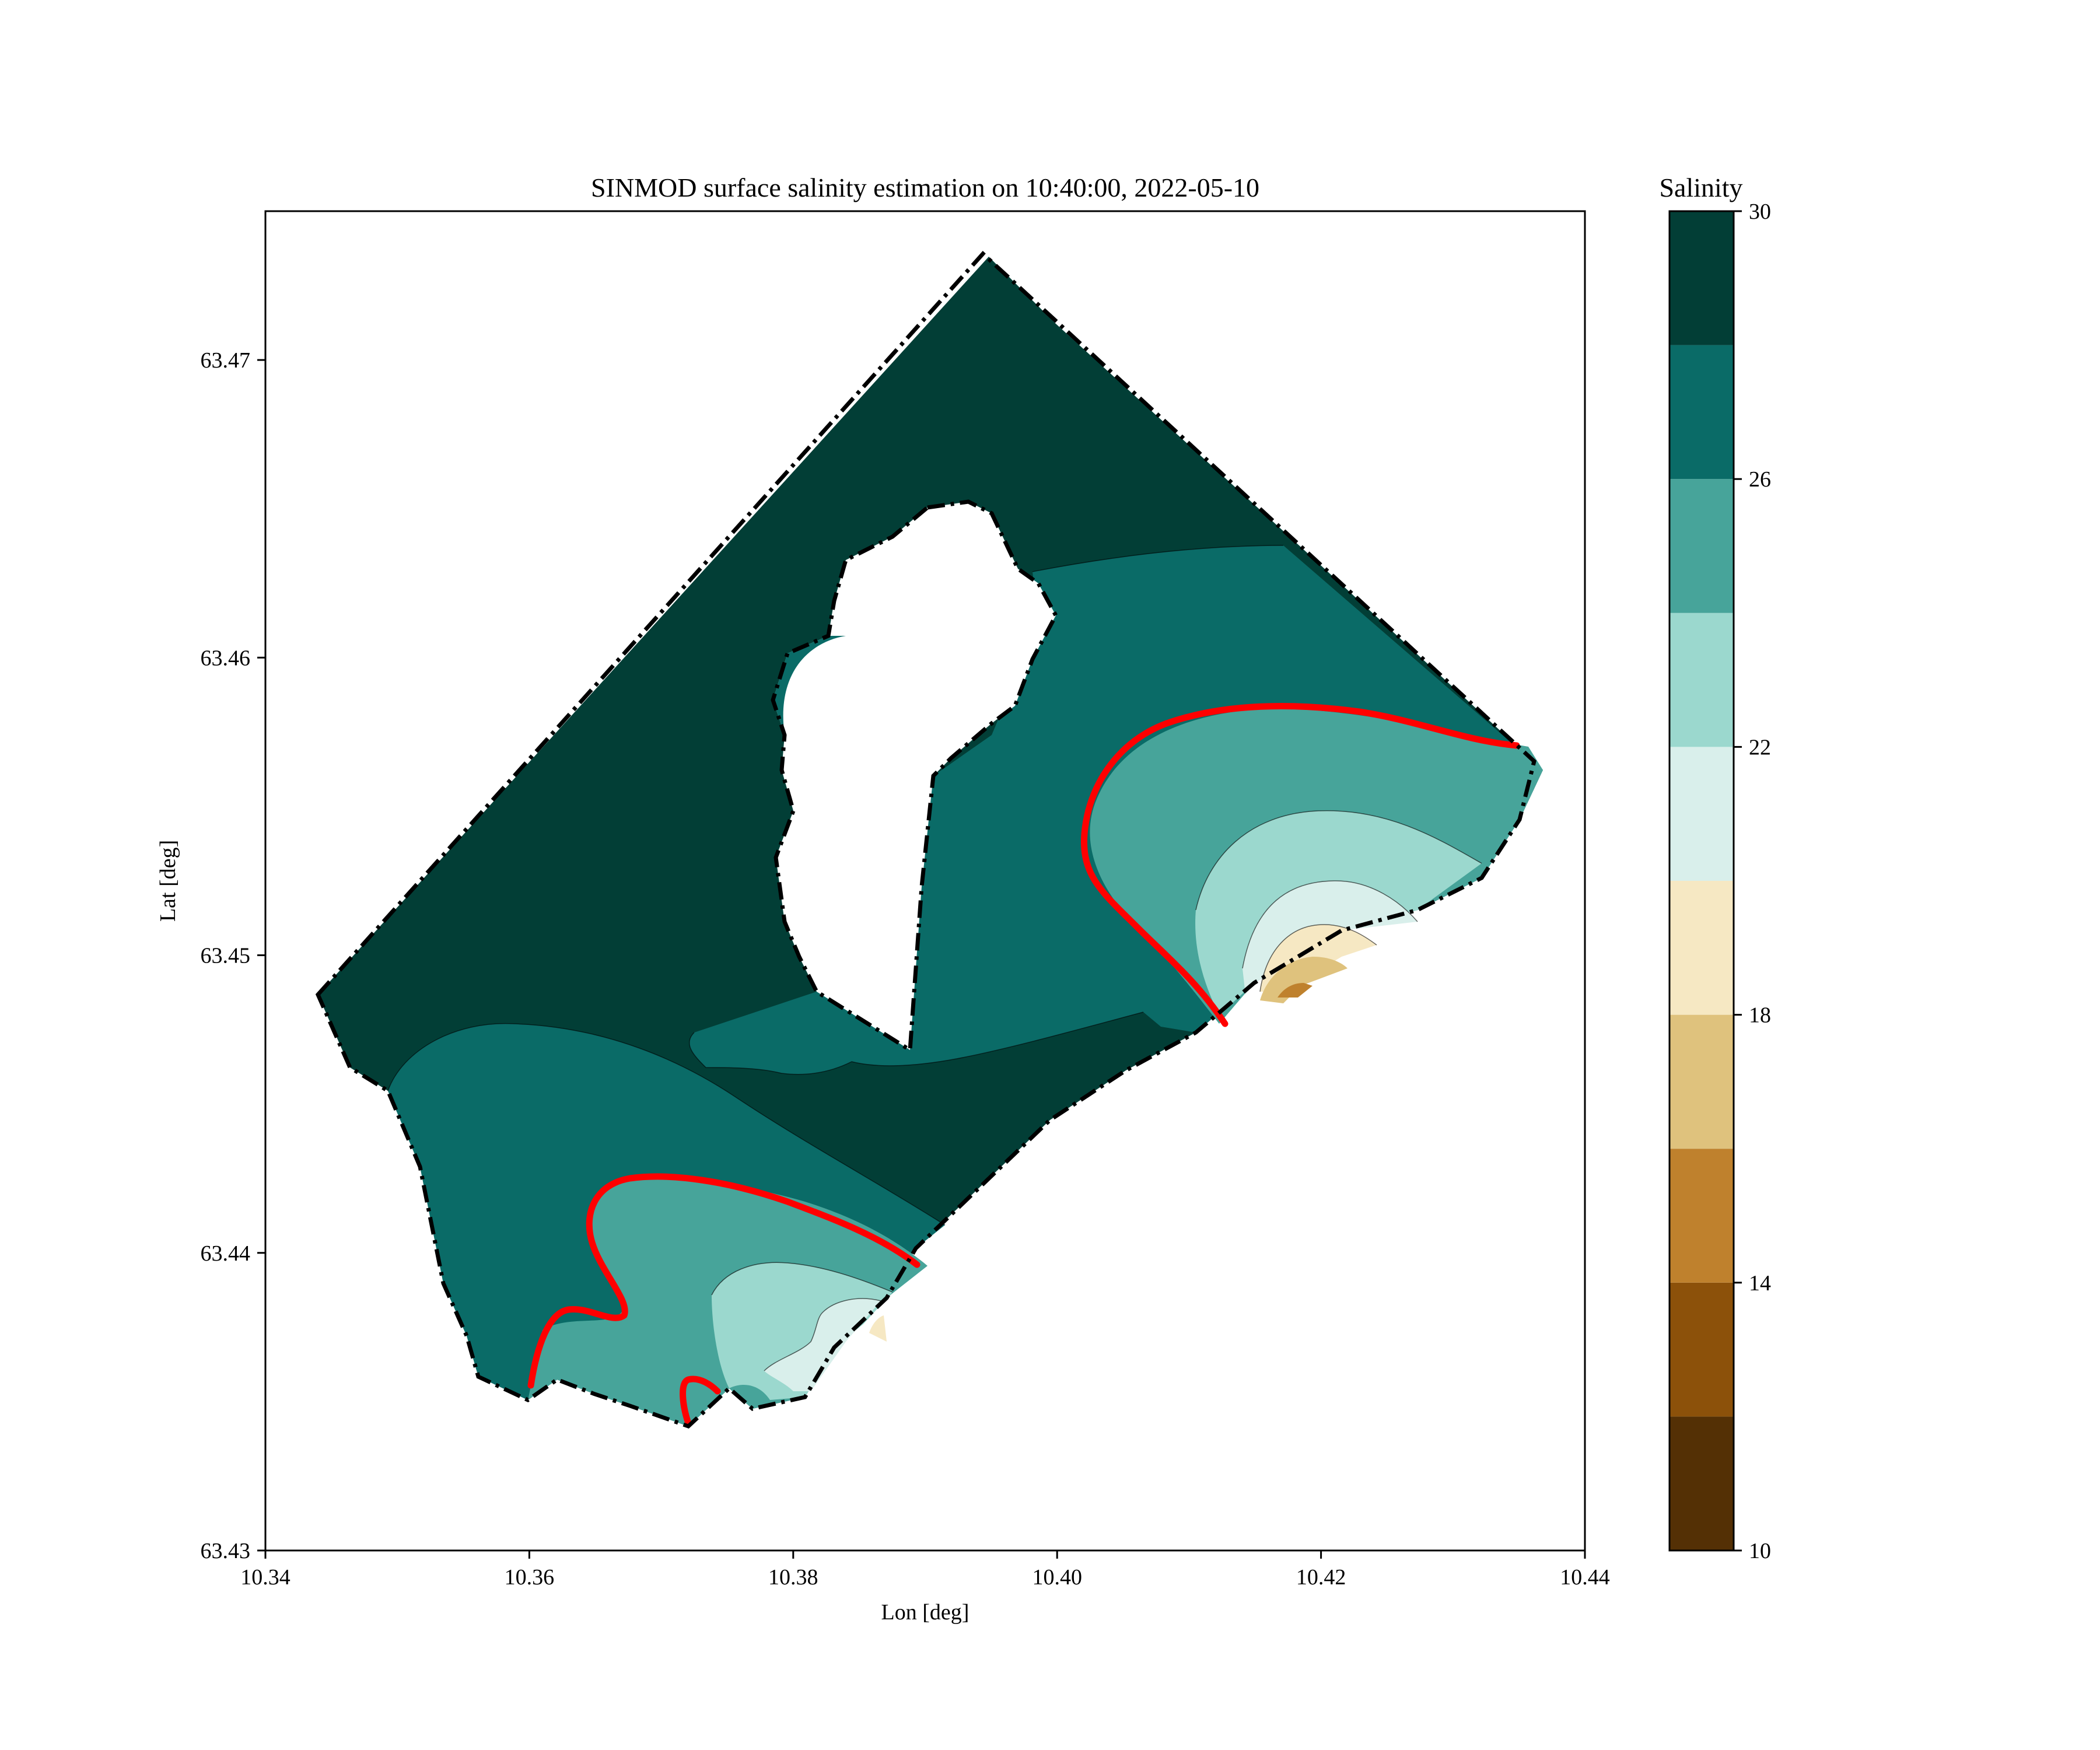 Image resolution: width=2100 pixels, height=1750 pixels. Describe the element at coordinates (1760, 747) in the screenshot. I see `colorbar-tick-label: 22` at that location.